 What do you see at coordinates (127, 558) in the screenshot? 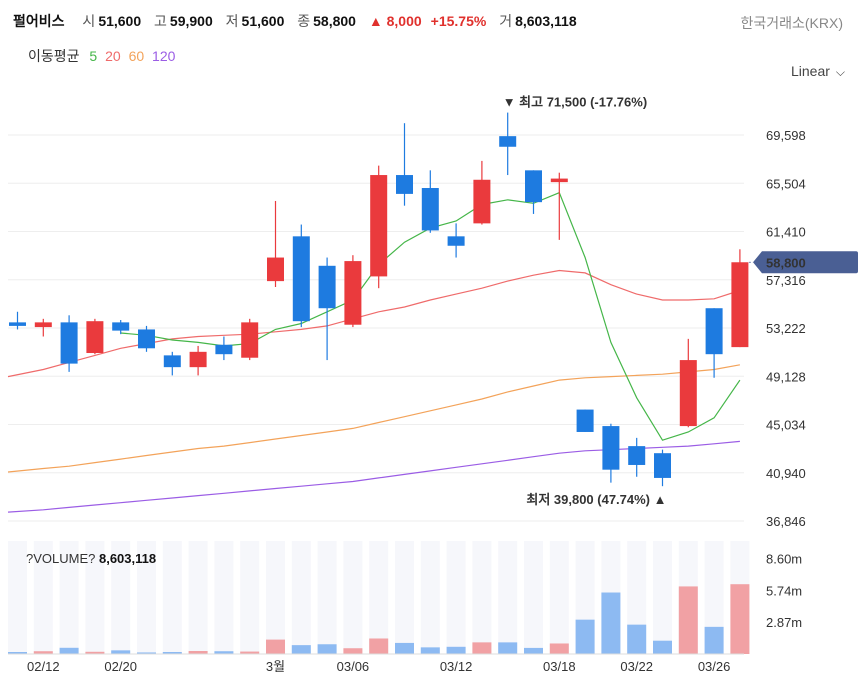
I see `volume-last-value: 8,603,118` at bounding box center [127, 558].